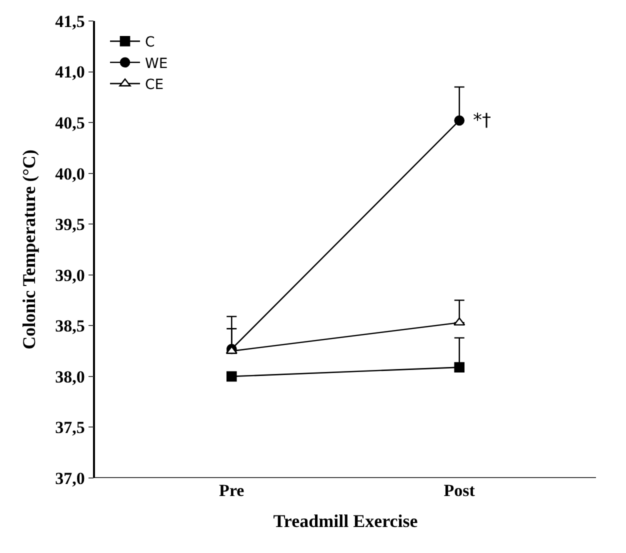 Image resolution: width=626 pixels, height=553 pixels. Describe the element at coordinates (482, 120) in the screenshot. I see `annotation: *†` at that location.